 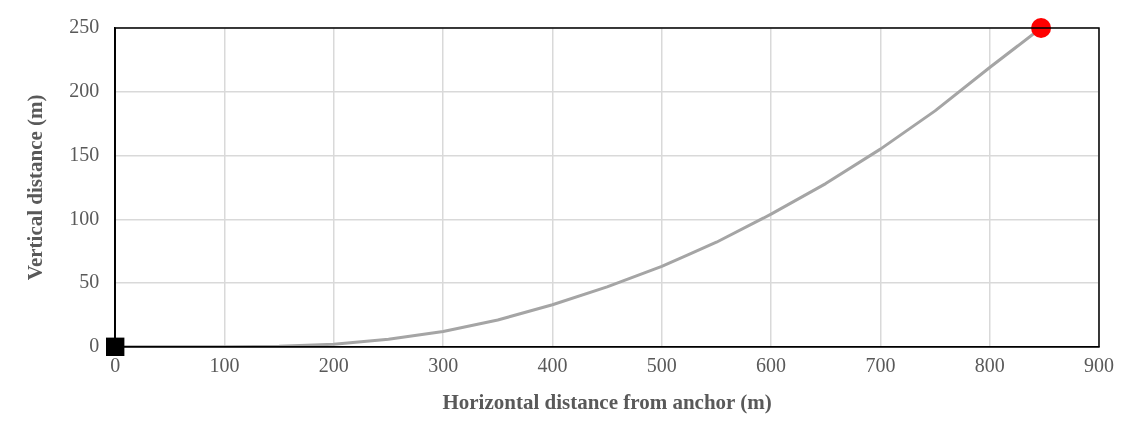 I want to click on y-tick-label: 200, so click(x=84, y=90).